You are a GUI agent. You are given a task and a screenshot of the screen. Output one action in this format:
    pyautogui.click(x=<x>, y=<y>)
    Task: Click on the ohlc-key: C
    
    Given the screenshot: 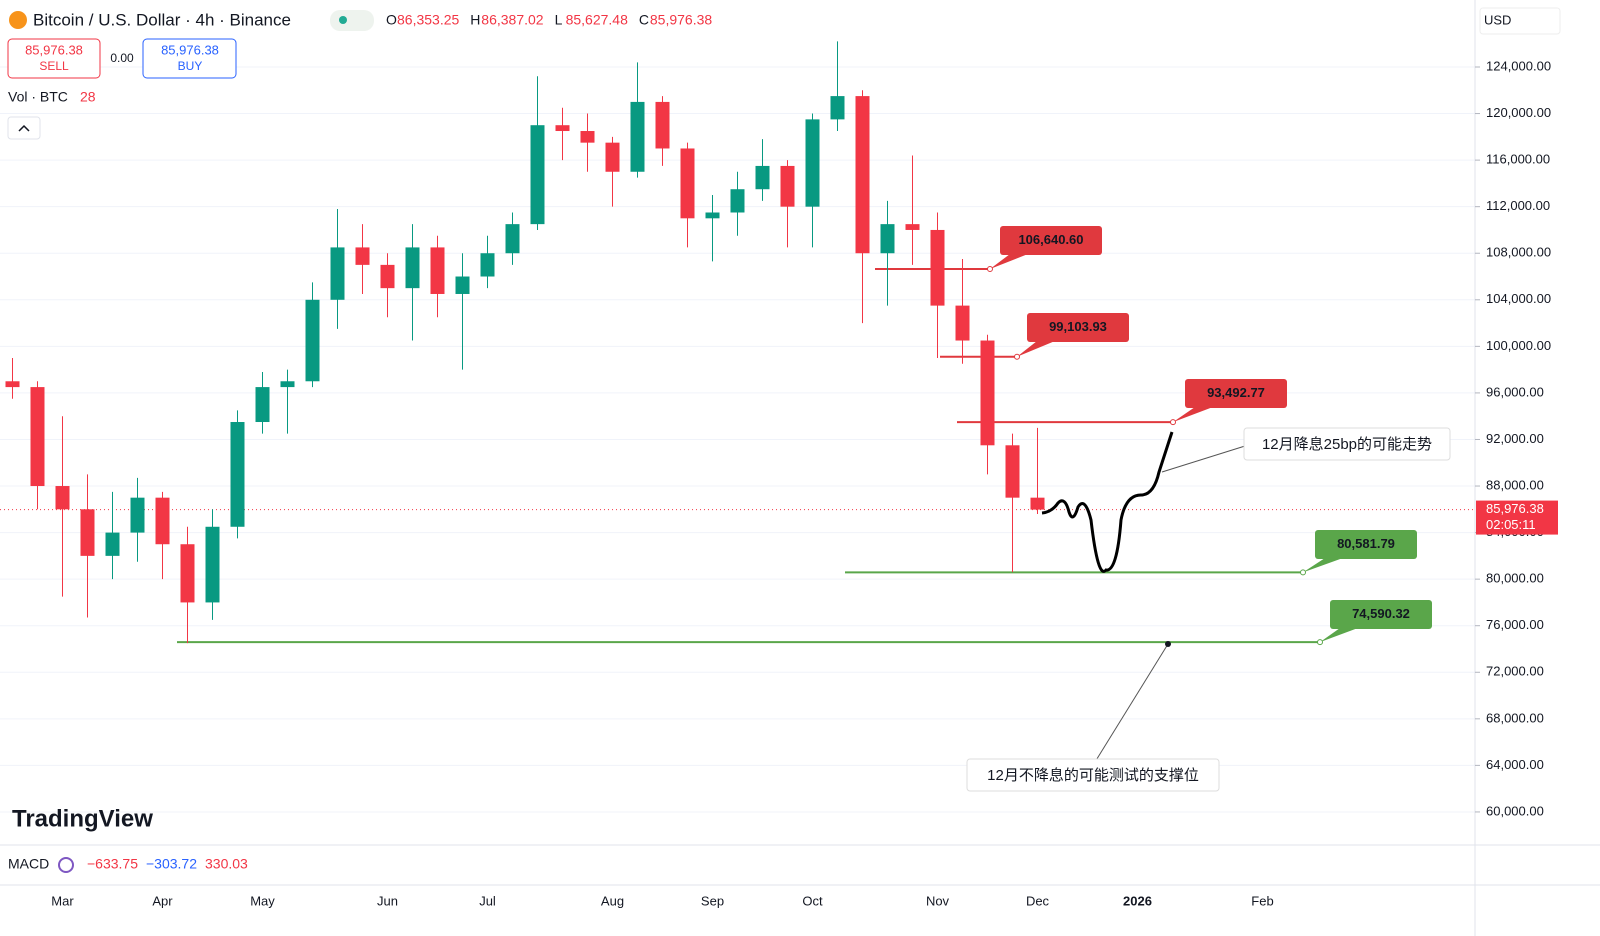 What is the action you would take?
    pyautogui.click(x=644, y=20)
    